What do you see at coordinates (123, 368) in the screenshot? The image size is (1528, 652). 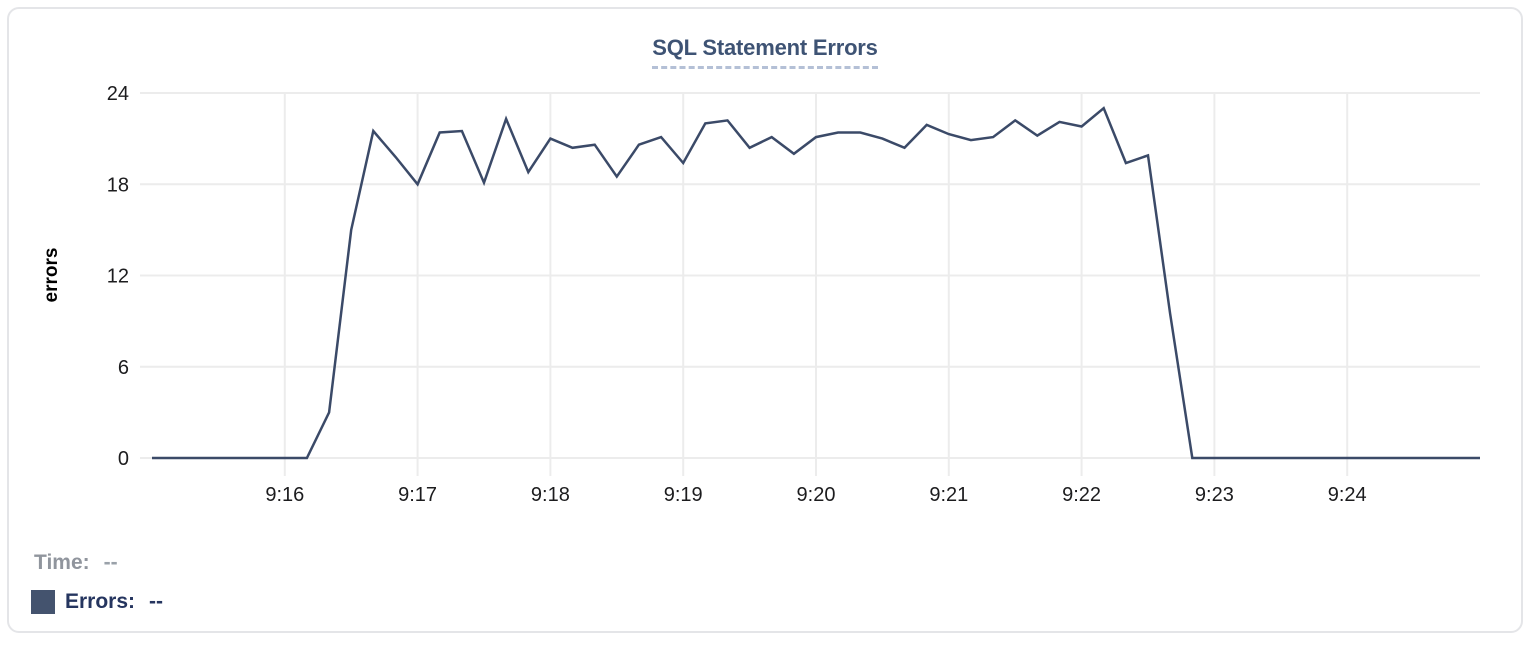 I see `y-tick-label: 6` at bounding box center [123, 368].